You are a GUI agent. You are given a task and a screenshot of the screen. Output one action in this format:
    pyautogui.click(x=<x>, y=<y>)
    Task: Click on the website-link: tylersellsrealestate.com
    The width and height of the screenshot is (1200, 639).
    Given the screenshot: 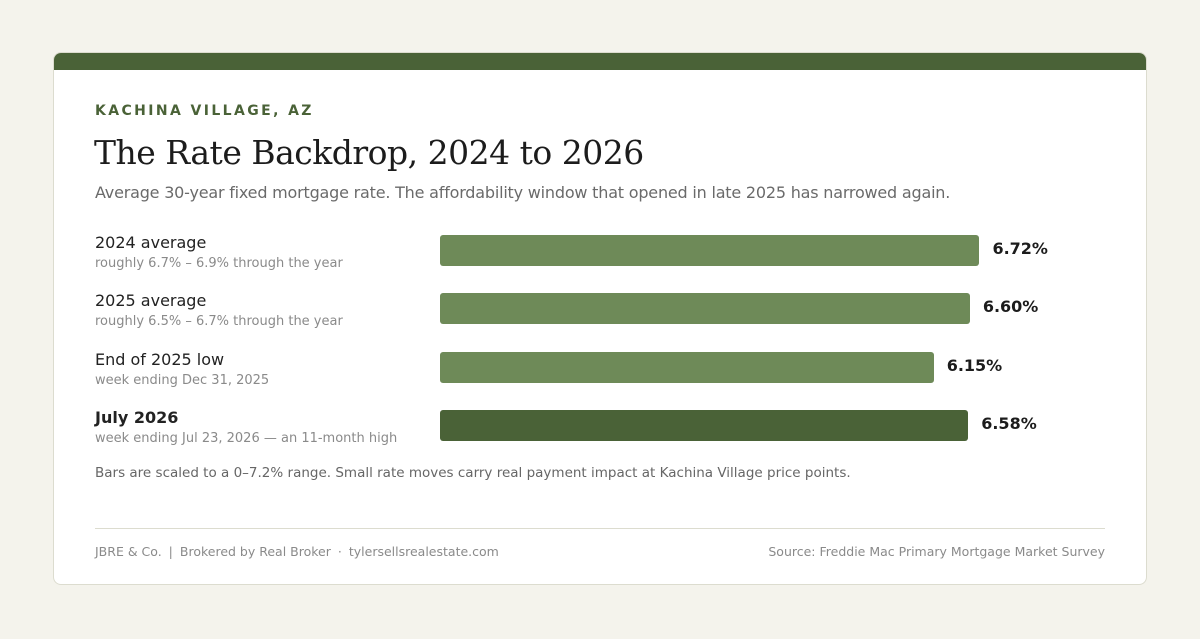 What is the action you would take?
    pyautogui.click(x=423, y=551)
    